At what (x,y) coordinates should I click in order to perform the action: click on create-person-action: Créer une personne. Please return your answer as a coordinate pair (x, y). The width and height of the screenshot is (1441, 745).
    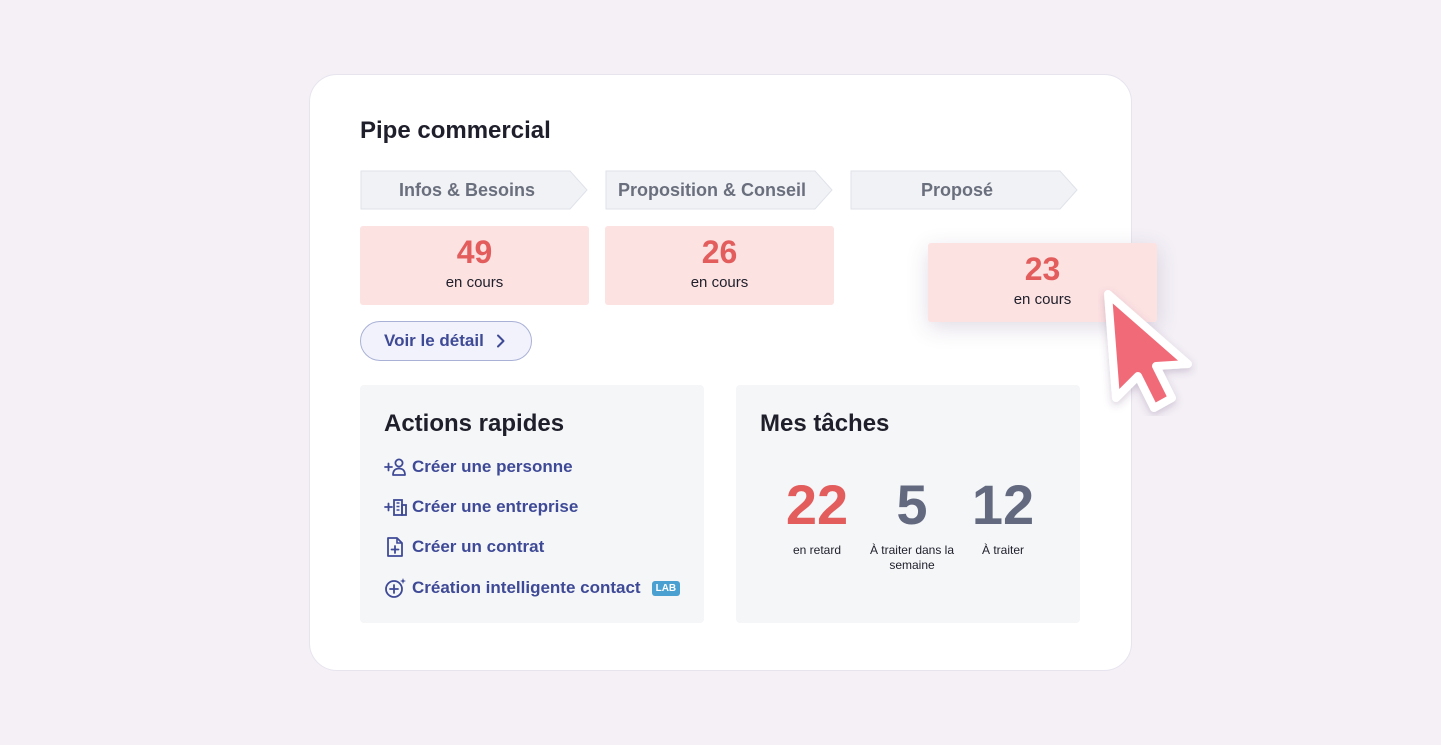
    Looking at the image, I should click on (478, 467).